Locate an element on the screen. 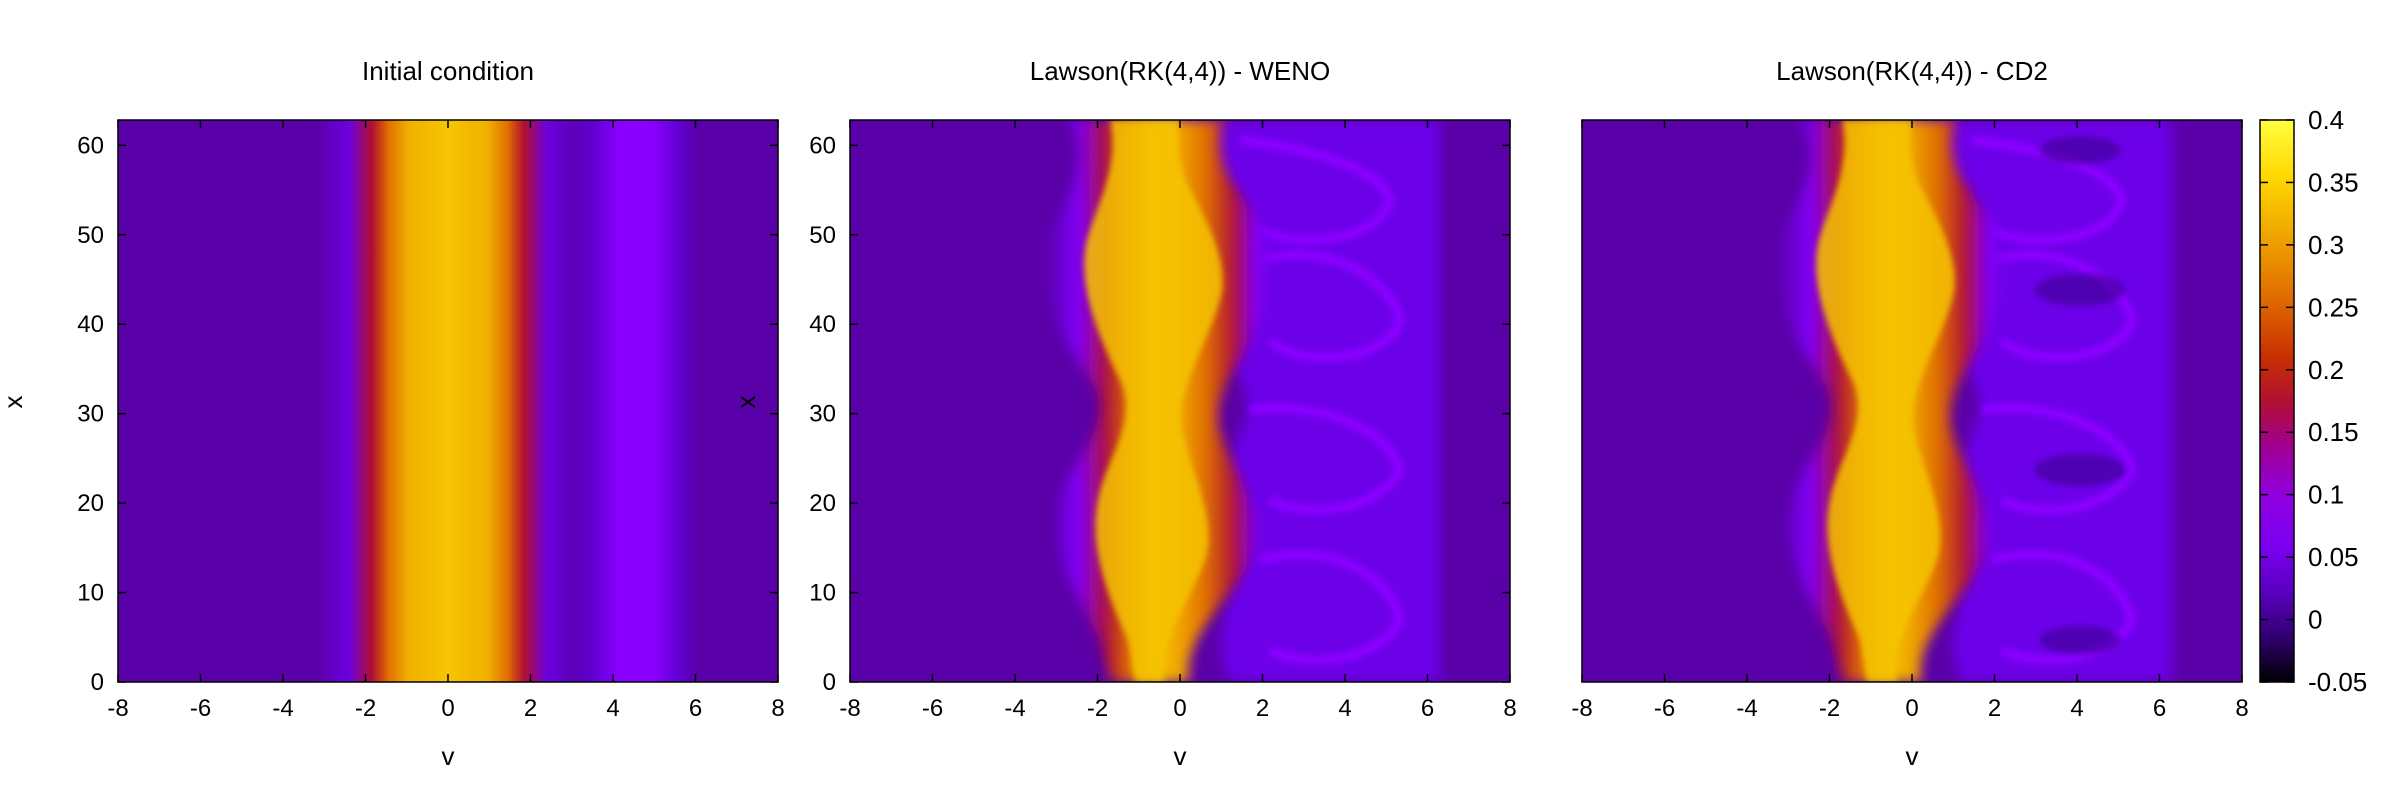 Image resolution: width=2400 pixels, height=800 pixels. colorbar-tick-label: 0.05 is located at coordinates (2333, 557).